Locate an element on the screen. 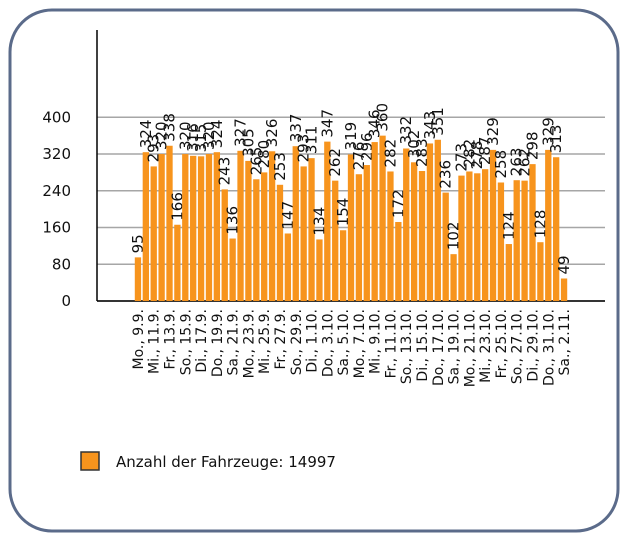  data-label: 313 is located at coordinates (556, 139).